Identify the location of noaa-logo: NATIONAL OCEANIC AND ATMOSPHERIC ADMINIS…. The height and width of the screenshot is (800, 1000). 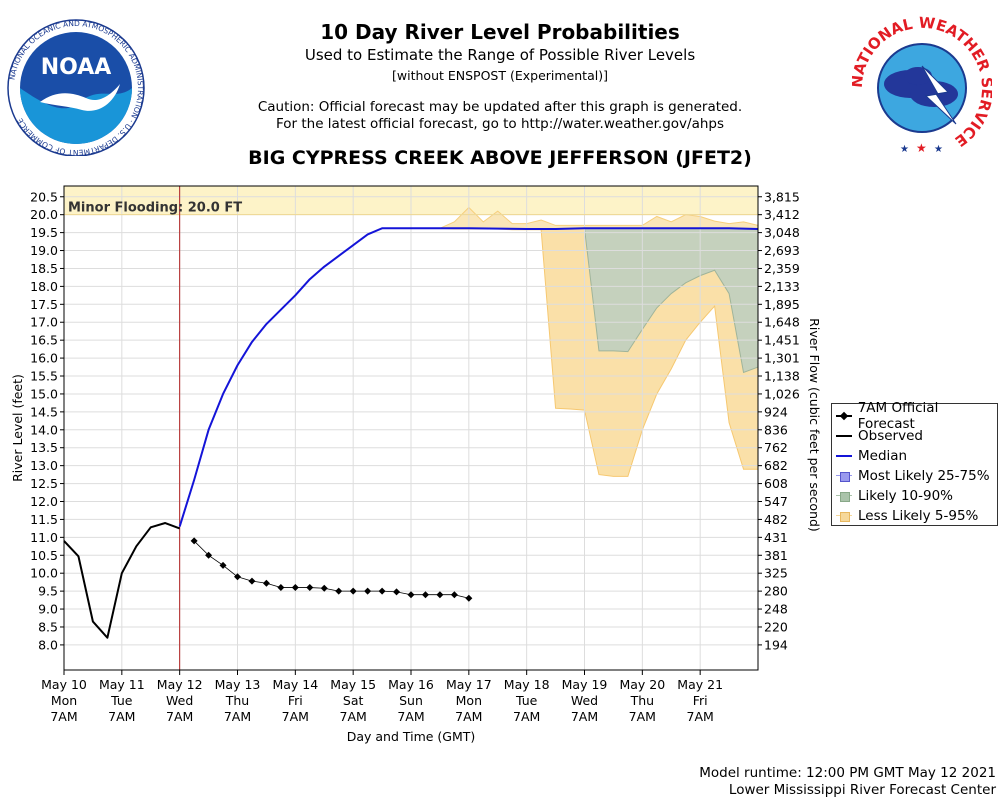
(76, 87).